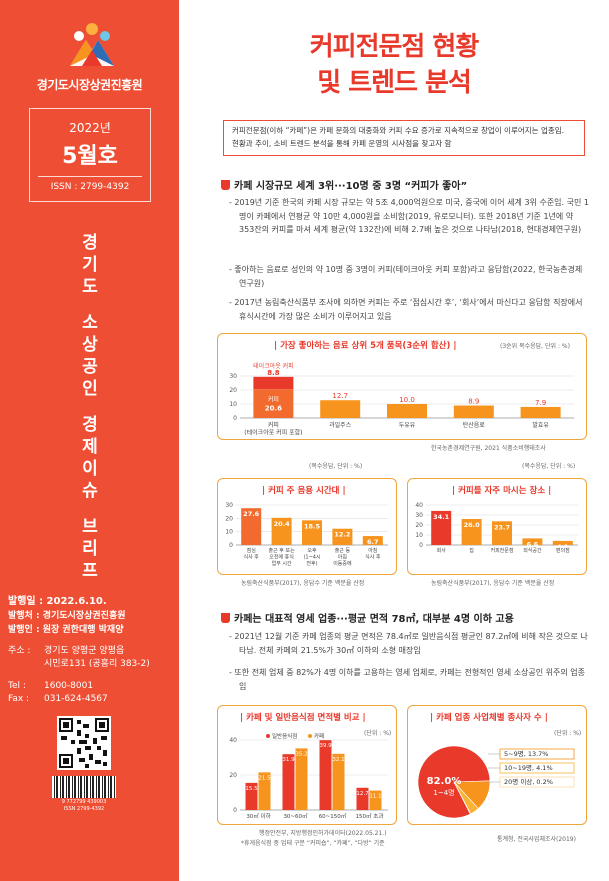 This screenshot has height=881, width=609. What do you see at coordinates (76, 699) in the screenshot?
I see `fax: 031-624-4567` at bounding box center [76, 699].